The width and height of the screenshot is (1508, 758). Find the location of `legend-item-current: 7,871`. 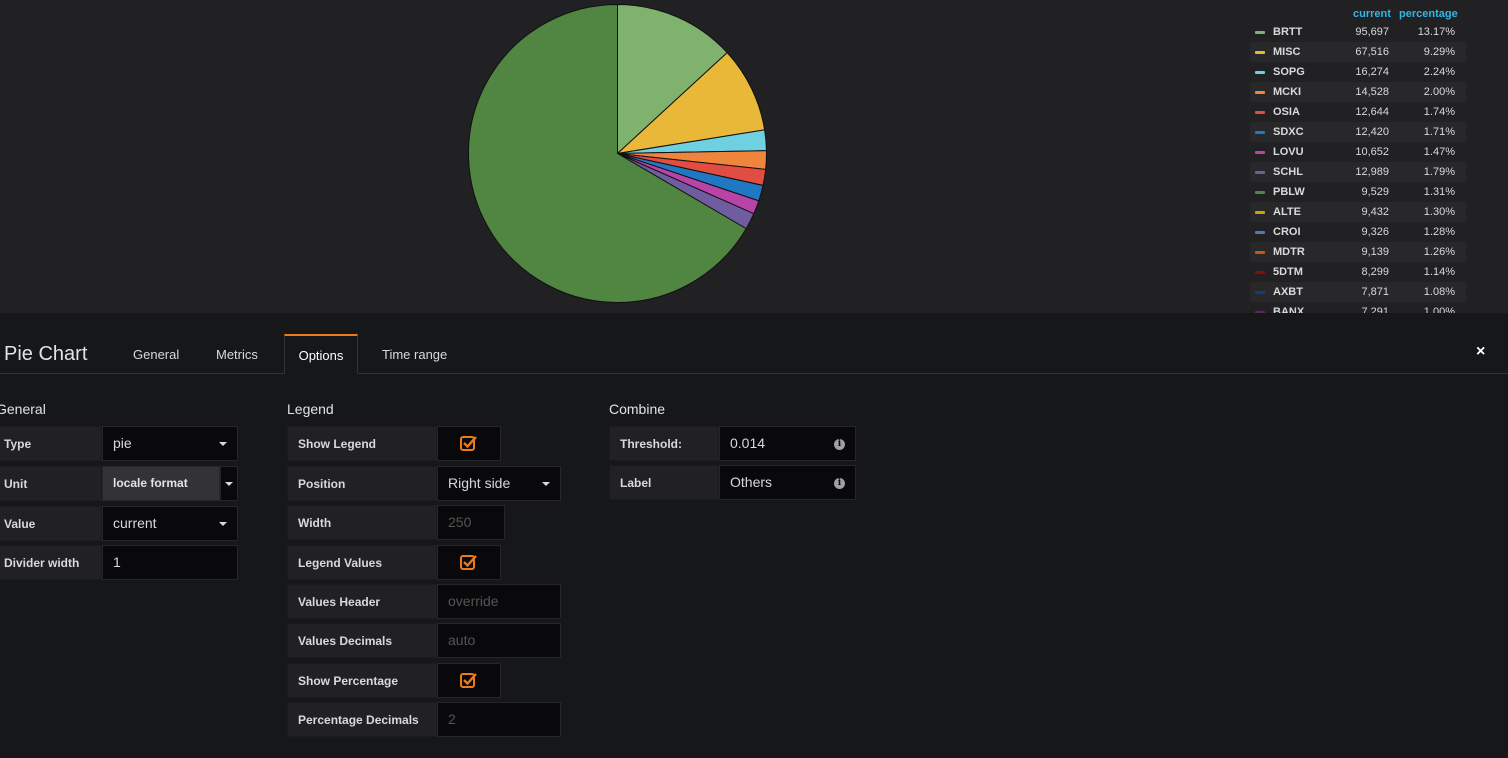

legend-item-current: 7,871 is located at coordinates (1375, 292).